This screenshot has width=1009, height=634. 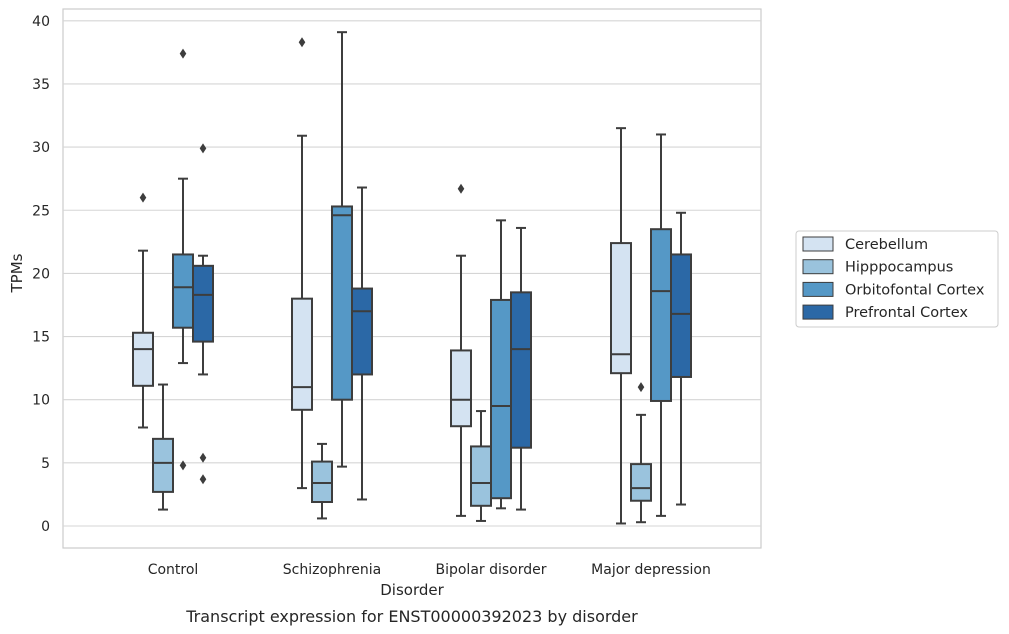 I want to click on y-tick-label: 25, so click(x=41, y=211).